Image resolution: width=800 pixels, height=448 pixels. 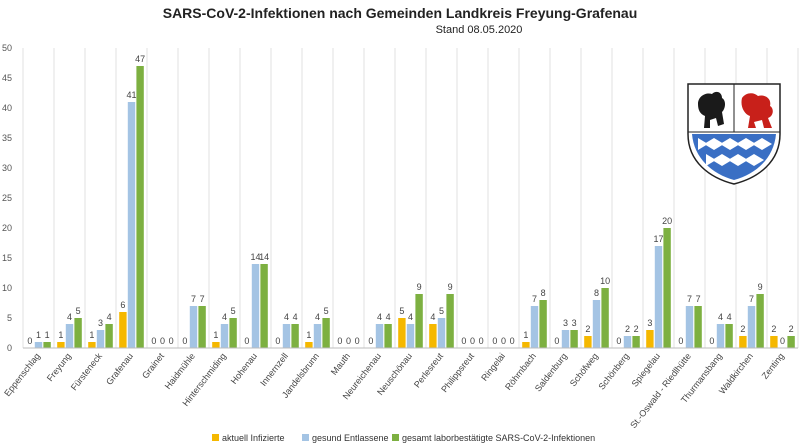 I want to click on data-label: 8, so click(x=596, y=293).